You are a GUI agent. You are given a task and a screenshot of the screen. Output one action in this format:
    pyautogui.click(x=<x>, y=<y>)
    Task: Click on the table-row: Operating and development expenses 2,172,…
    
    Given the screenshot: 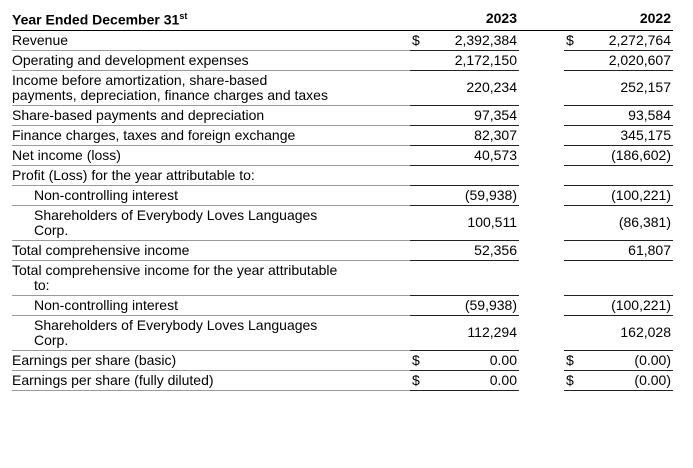 What is the action you would take?
    pyautogui.click(x=342, y=60)
    